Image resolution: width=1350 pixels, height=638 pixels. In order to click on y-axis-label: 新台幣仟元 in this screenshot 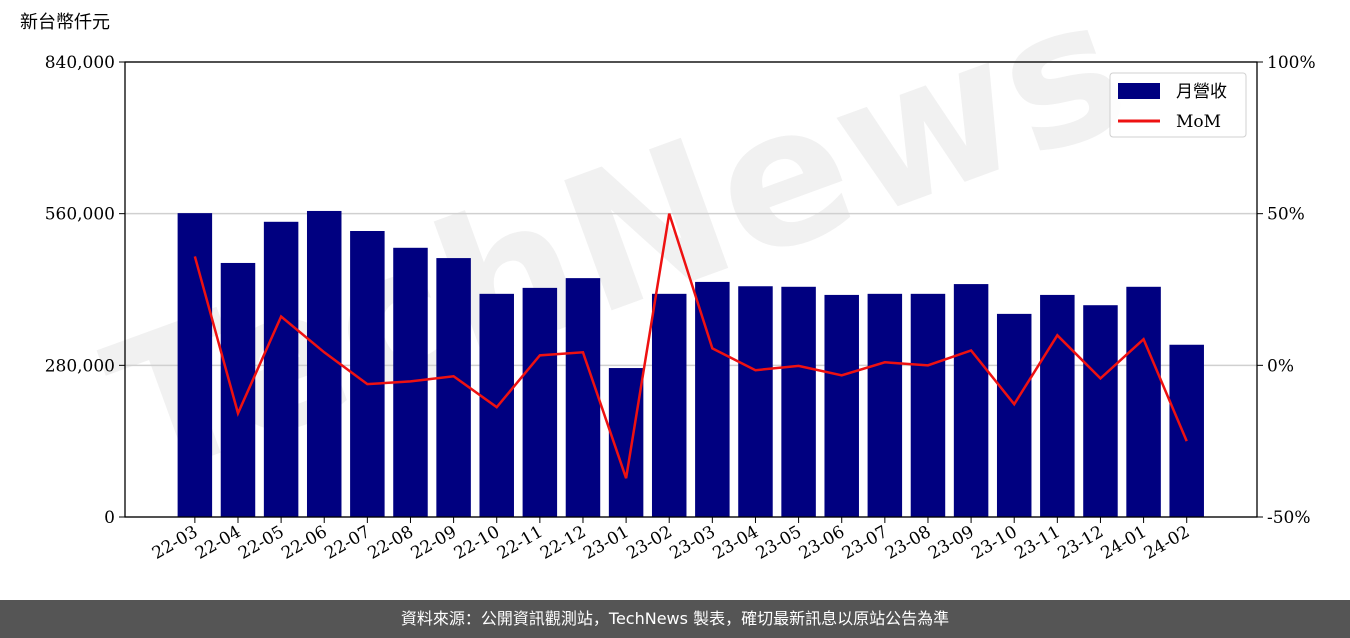, I will do `click(65, 22)`.